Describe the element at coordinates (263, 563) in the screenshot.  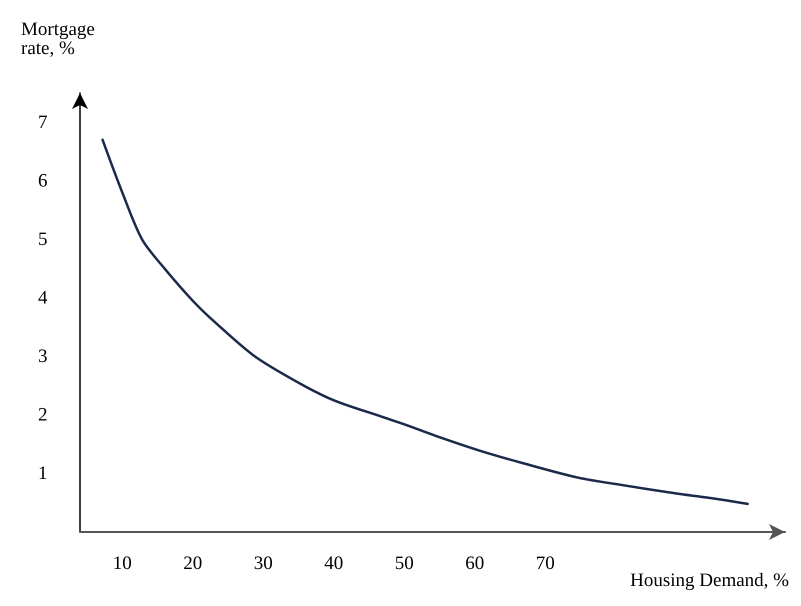
I see `x-tick-label: 30` at that location.